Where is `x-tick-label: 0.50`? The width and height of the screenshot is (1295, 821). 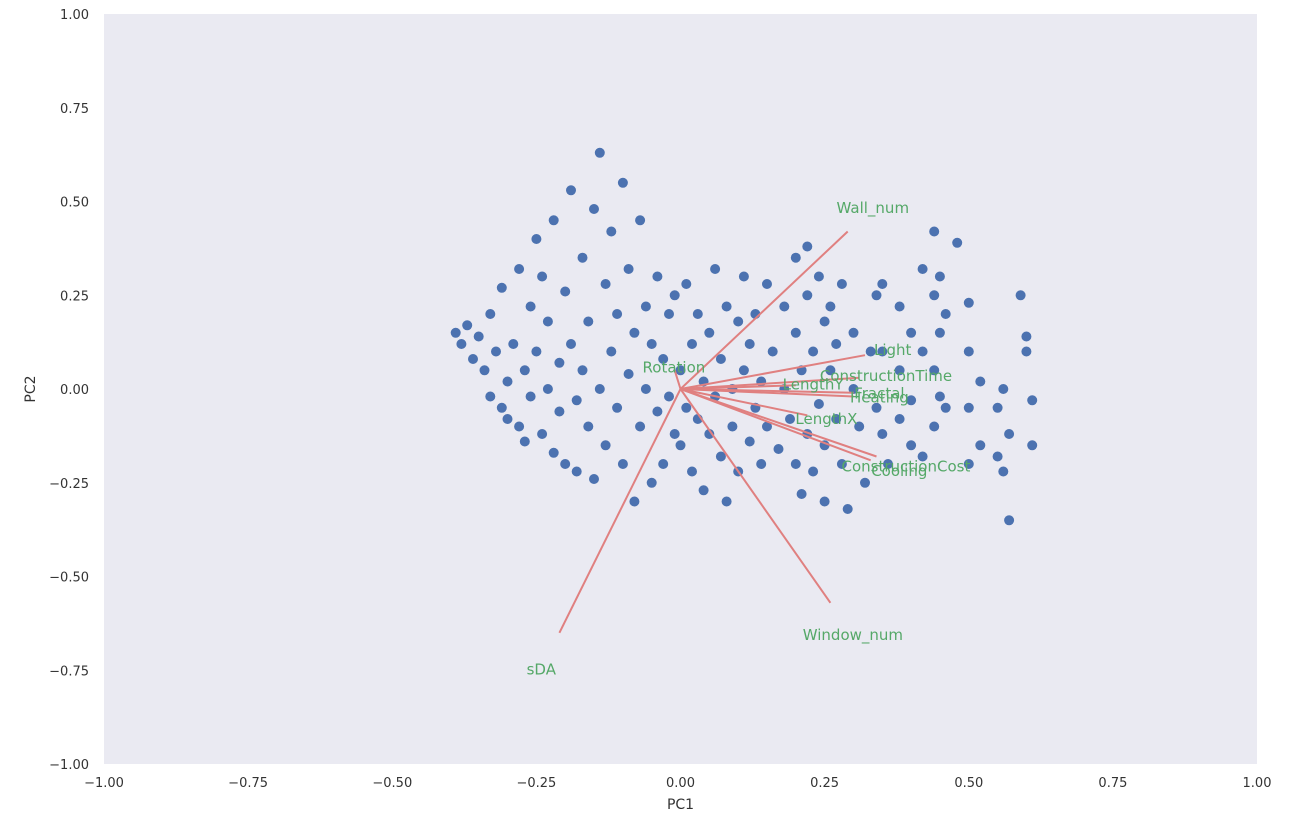
x-tick-label: 0.50 is located at coordinates (968, 783).